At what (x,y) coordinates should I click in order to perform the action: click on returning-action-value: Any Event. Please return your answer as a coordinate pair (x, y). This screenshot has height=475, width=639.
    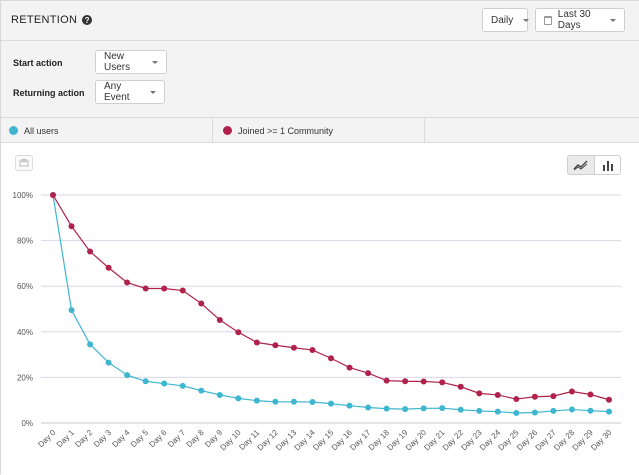
    Looking at the image, I should click on (117, 92).